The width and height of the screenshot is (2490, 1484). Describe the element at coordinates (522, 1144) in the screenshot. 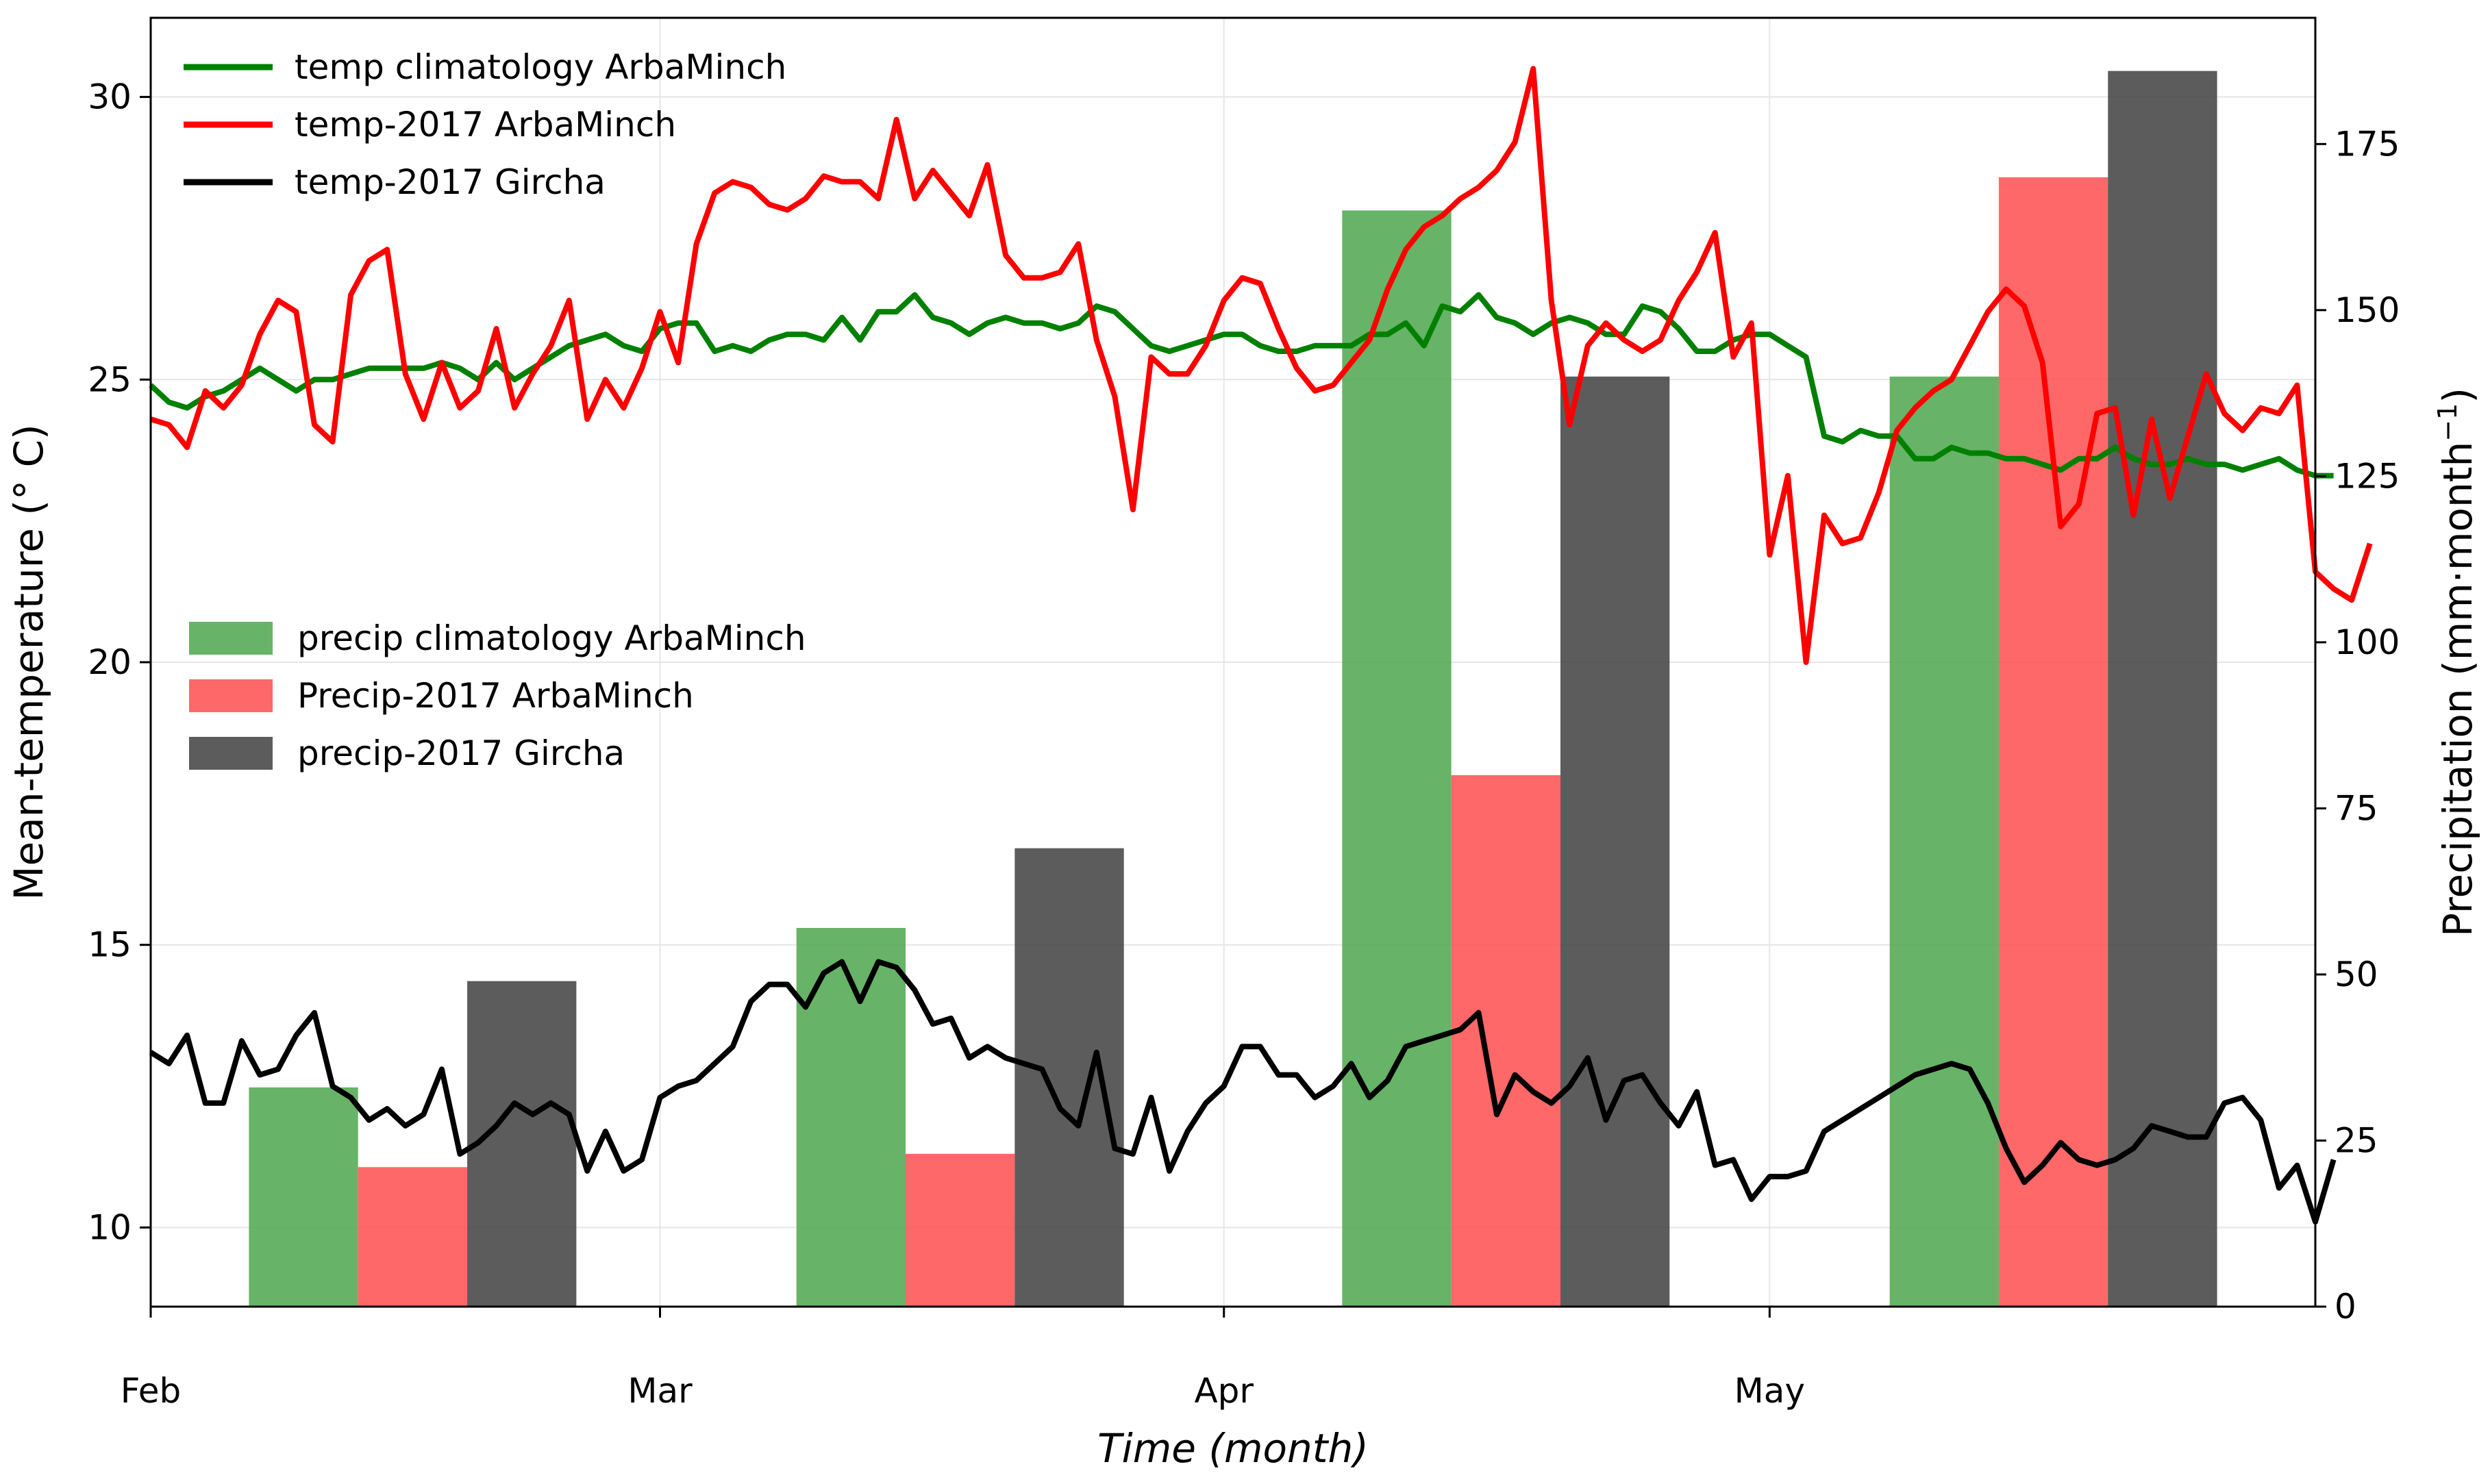

I see `bar-precip-2017-gircha-feb` at that location.